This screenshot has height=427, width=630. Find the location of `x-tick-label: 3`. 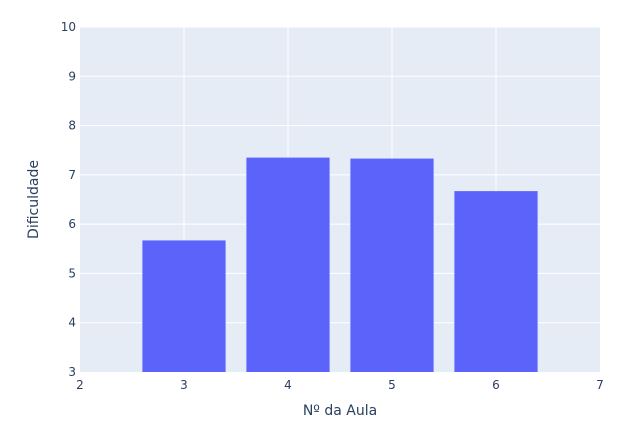

x-tick-label: 3 is located at coordinates (184, 385).